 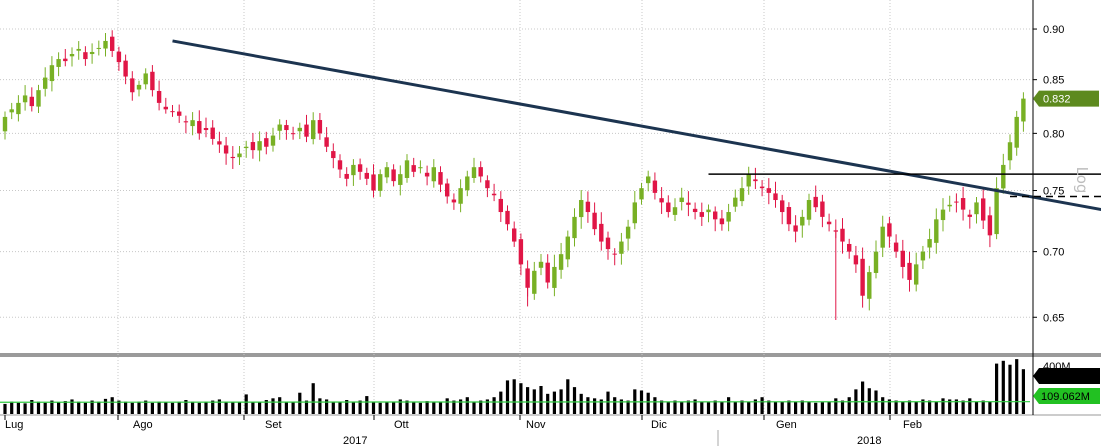 I want to click on volume-badge, so click(x=1066, y=376).